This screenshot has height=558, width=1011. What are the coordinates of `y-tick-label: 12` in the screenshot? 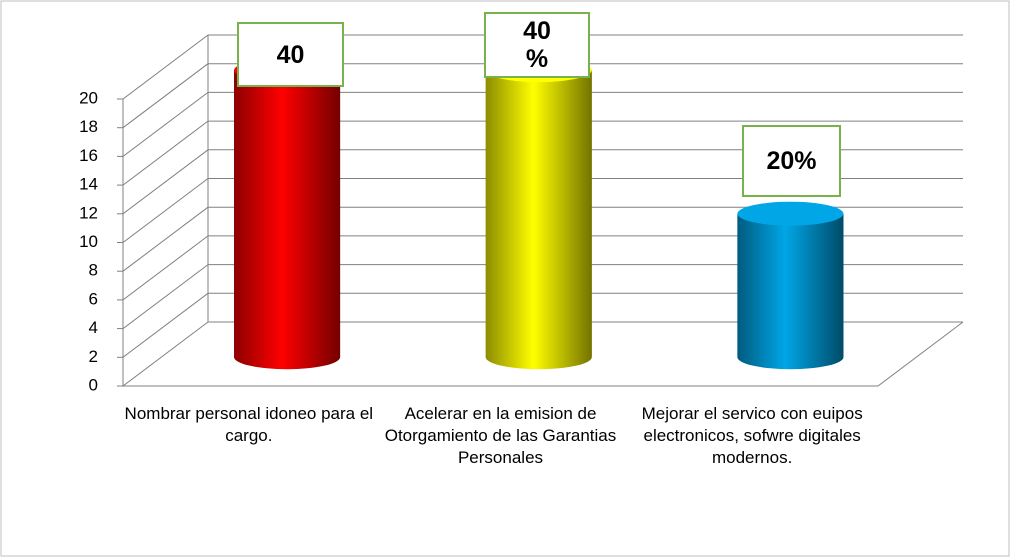 It's located at (88, 212).